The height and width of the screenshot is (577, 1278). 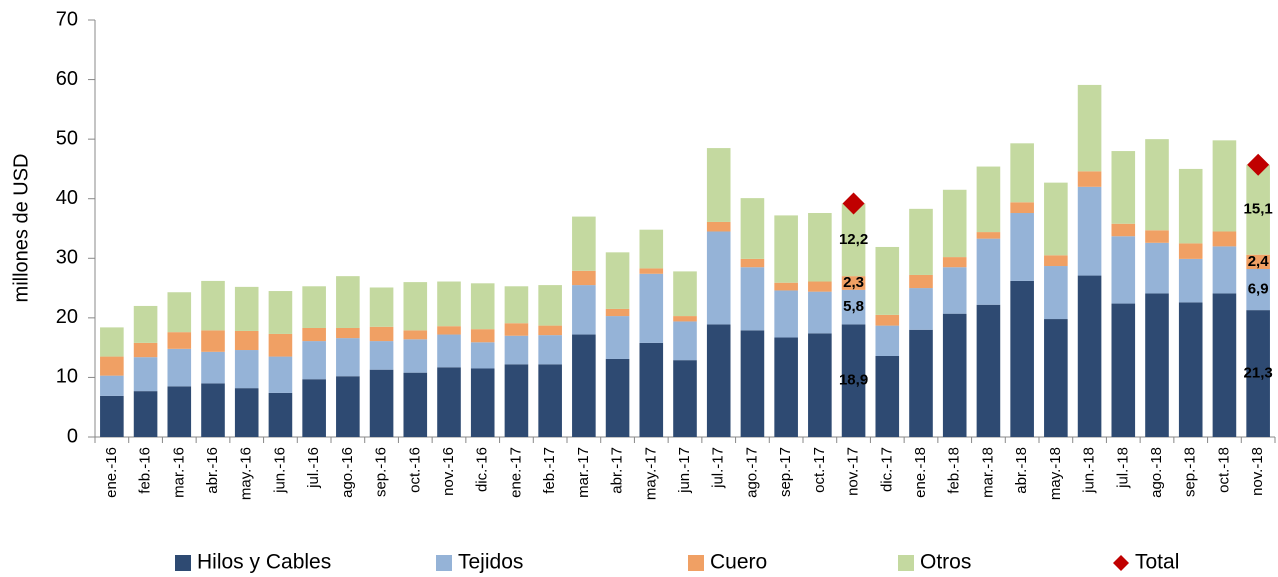 I want to click on data-label: 2,3, so click(x=853, y=282).